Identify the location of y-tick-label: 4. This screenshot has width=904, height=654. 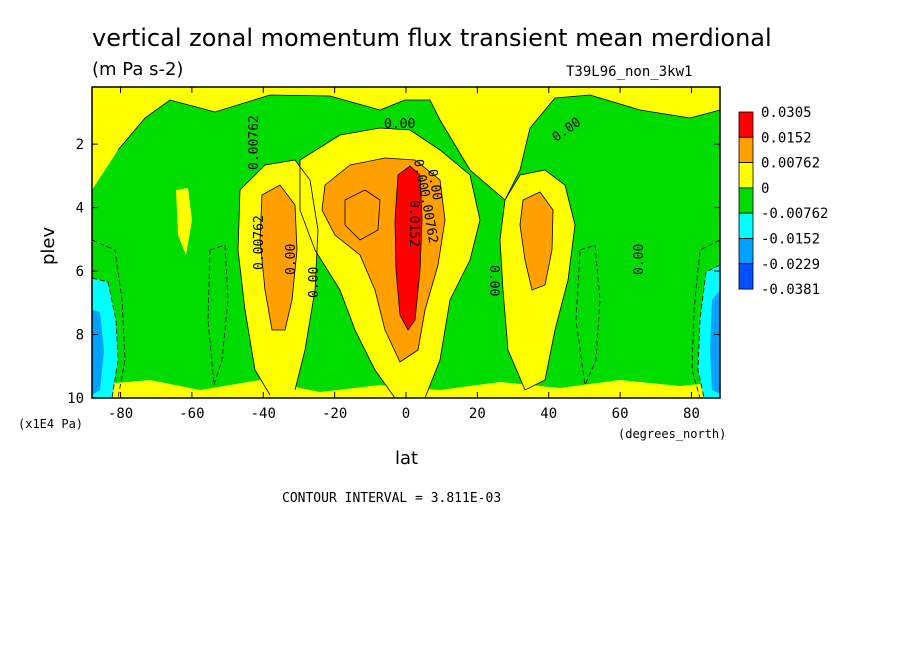
(80, 209).